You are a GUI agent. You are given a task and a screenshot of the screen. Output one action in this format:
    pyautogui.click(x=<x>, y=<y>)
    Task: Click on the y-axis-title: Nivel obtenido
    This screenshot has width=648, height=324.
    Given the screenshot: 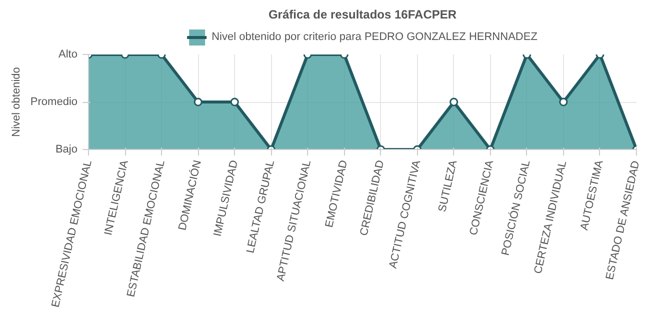 What is the action you would take?
    pyautogui.click(x=16, y=102)
    